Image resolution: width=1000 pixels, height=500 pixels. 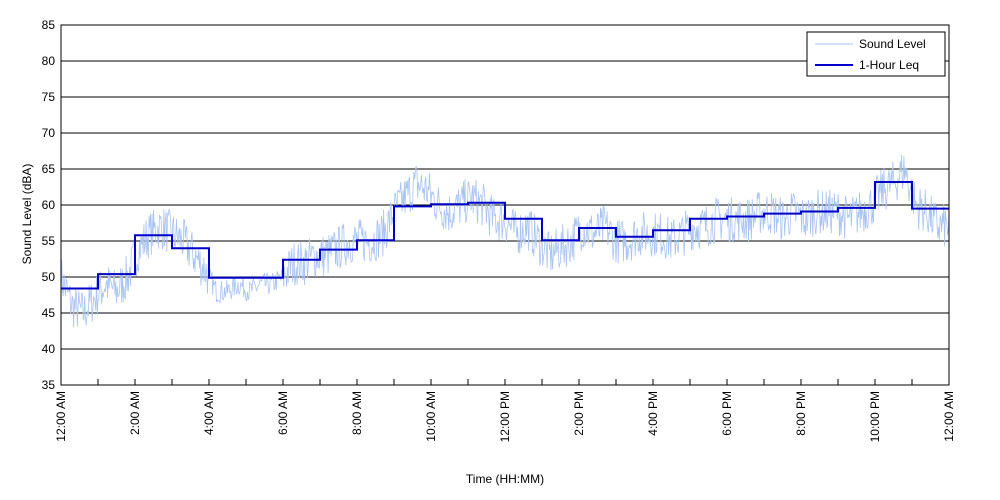 What do you see at coordinates (579, 413) in the screenshot?
I see `x-tick-label: 2:00 PM` at bounding box center [579, 413].